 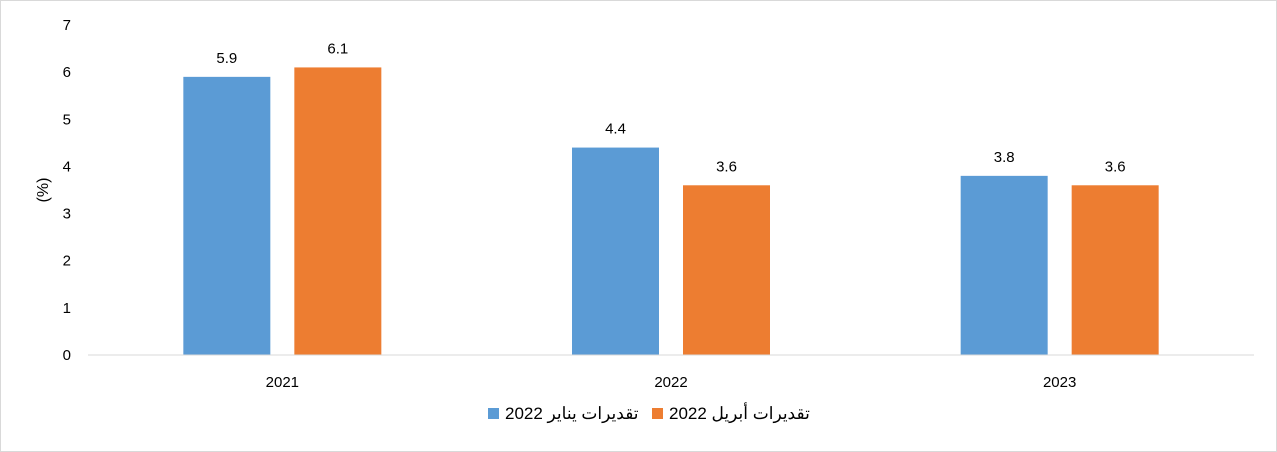 I want to click on data-label-2023-series-1: 3.8, so click(x=1004, y=157).